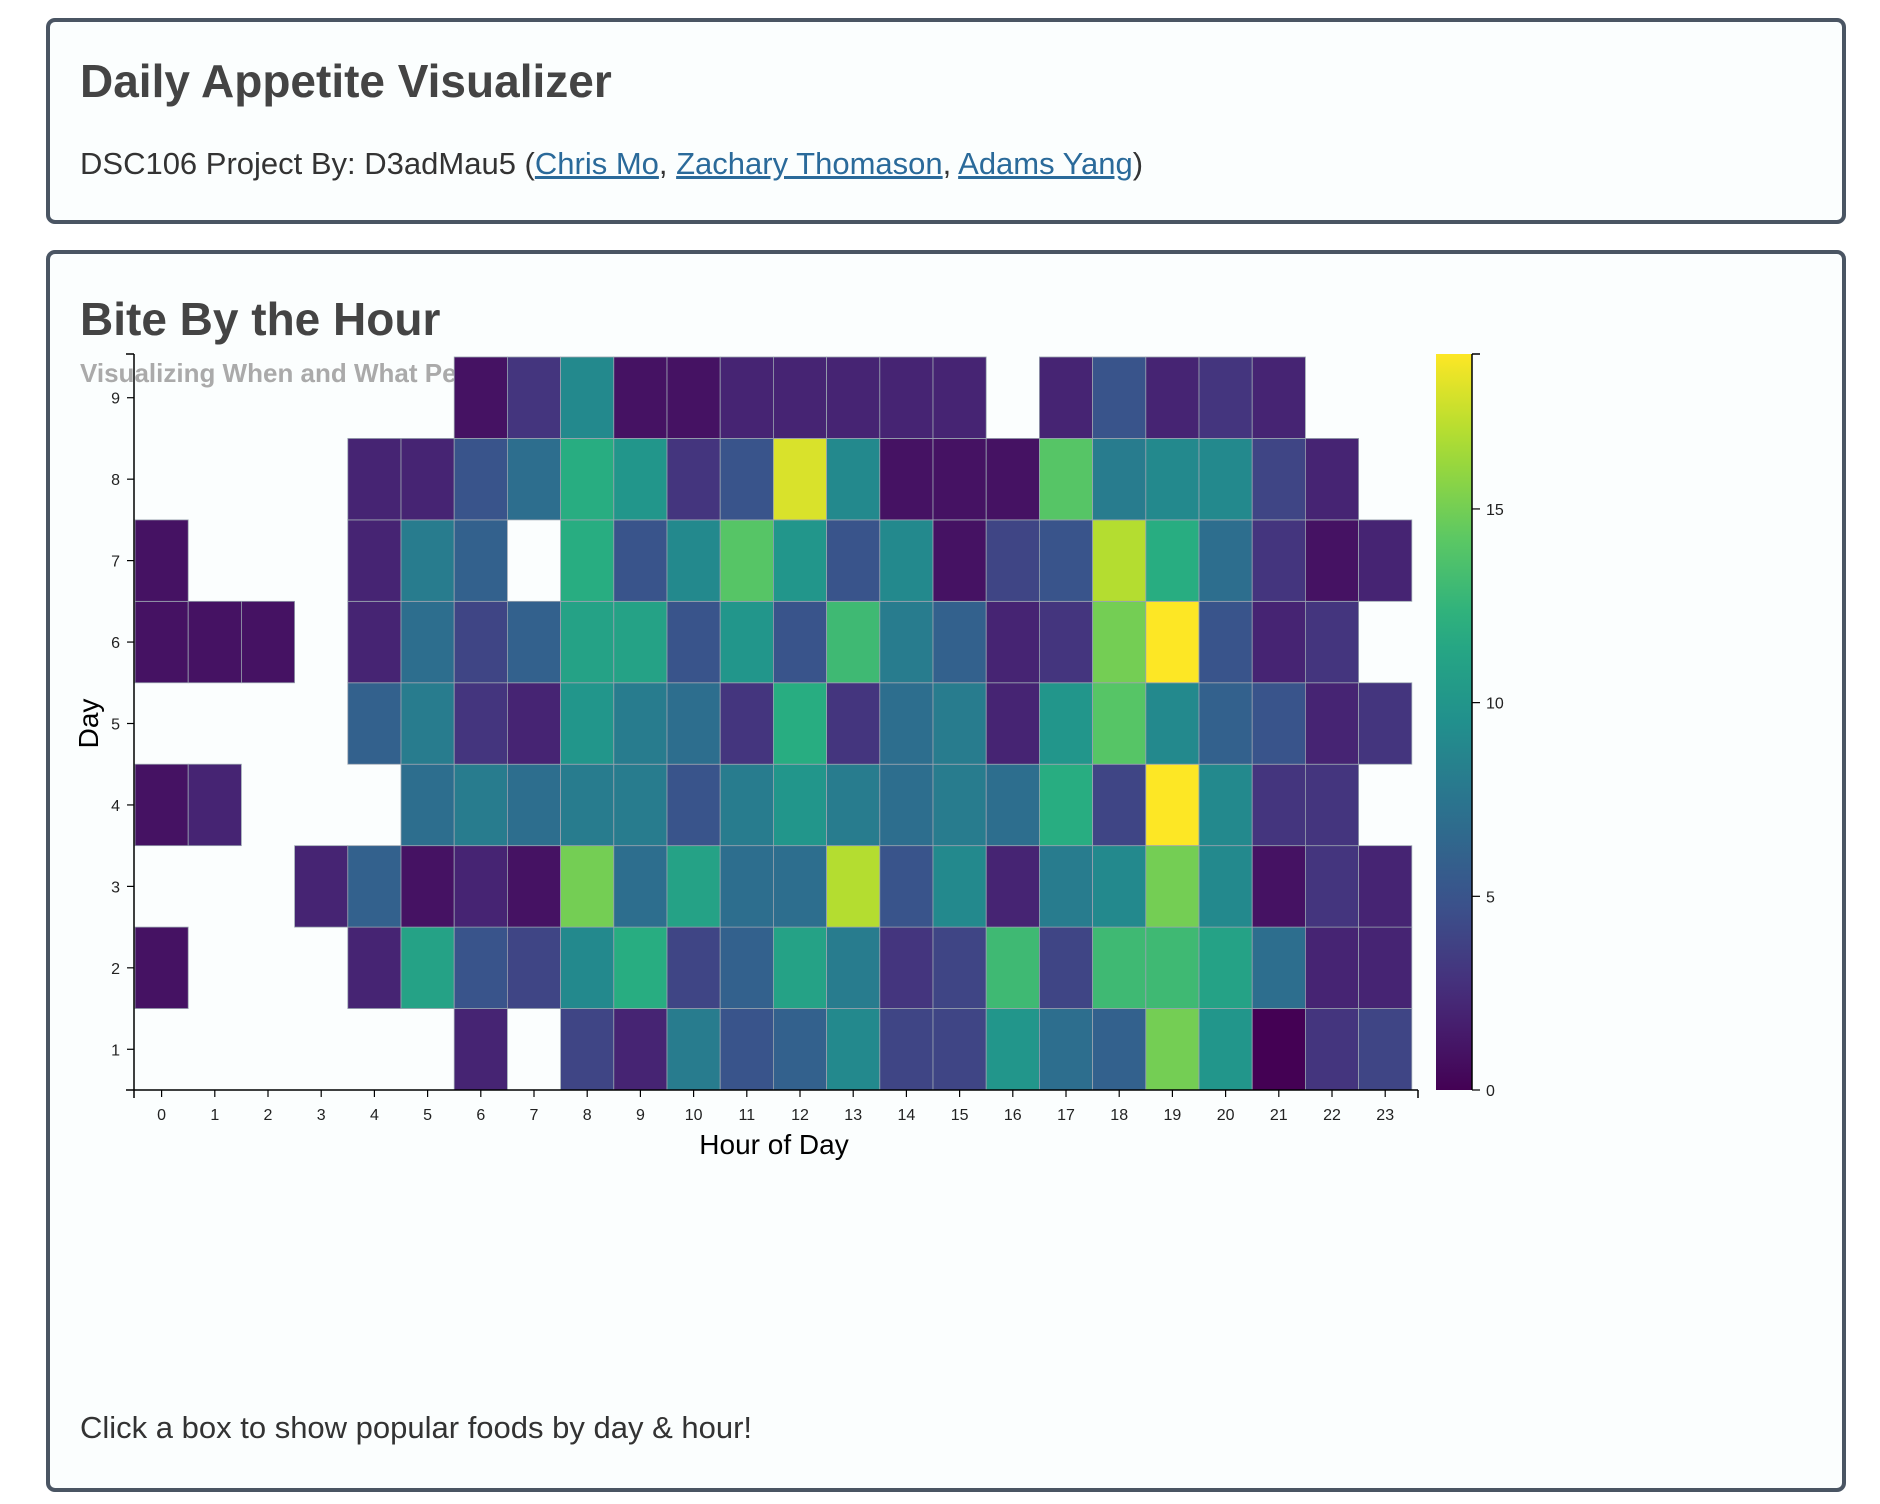 This screenshot has width=1880, height=1504. Describe the element at coordinates (1278, 1049) in the screenshot. I see `heatmap-cell: 0` at that location.